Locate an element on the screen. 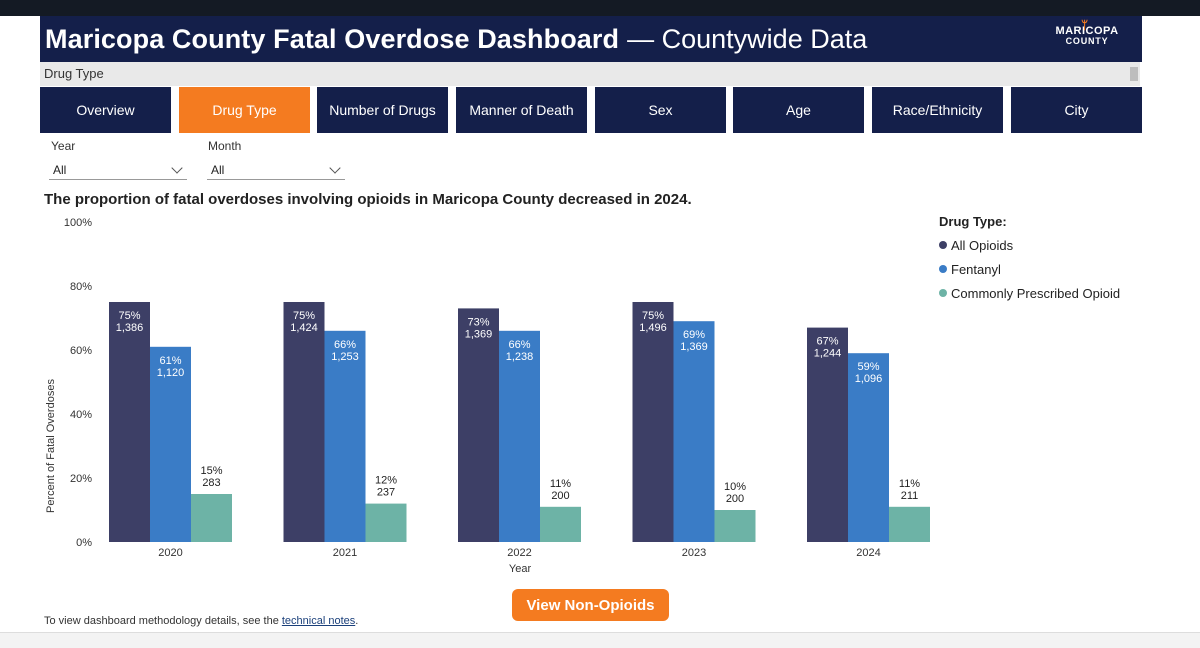  tab-label: Race/Ethnicity is located at coordinates (937, 110).